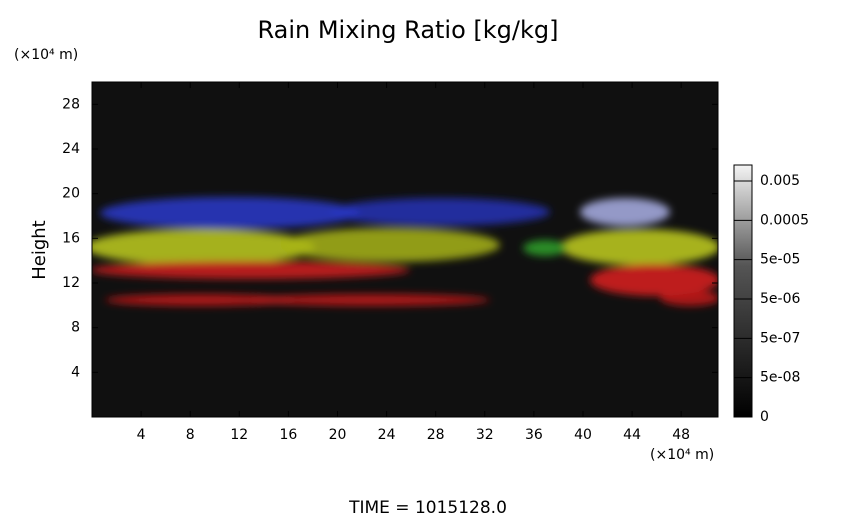 The image size is (854, 523). I want to click on x-tick-label: 28, so click(436, 435).